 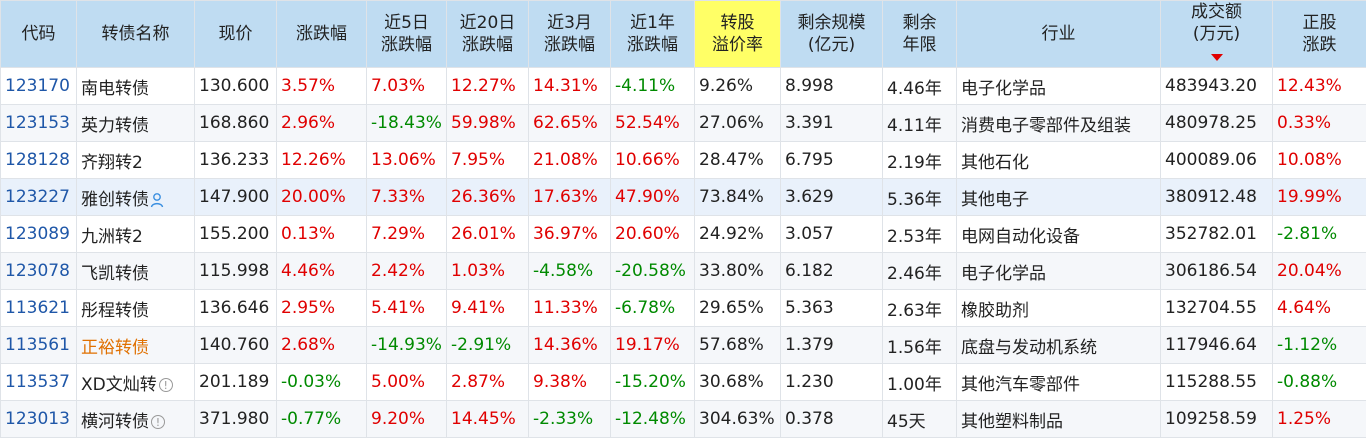 I want to click on cell-chg20: 26.01%, so click(x=487, y=234).